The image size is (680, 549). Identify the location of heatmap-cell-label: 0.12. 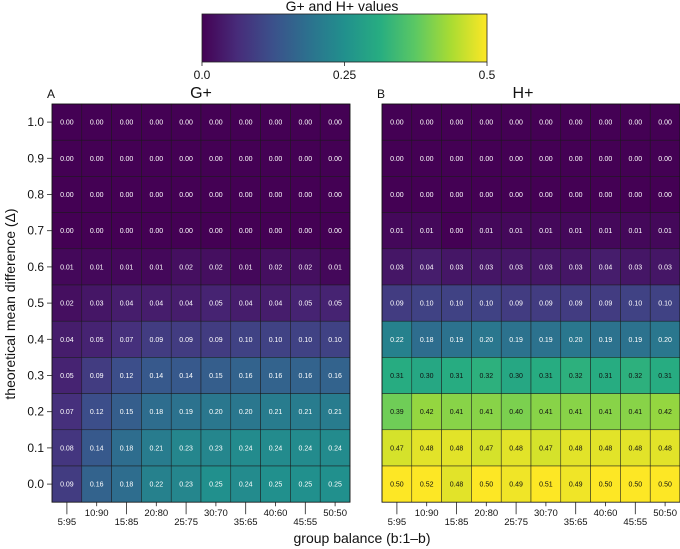
(97, 412).